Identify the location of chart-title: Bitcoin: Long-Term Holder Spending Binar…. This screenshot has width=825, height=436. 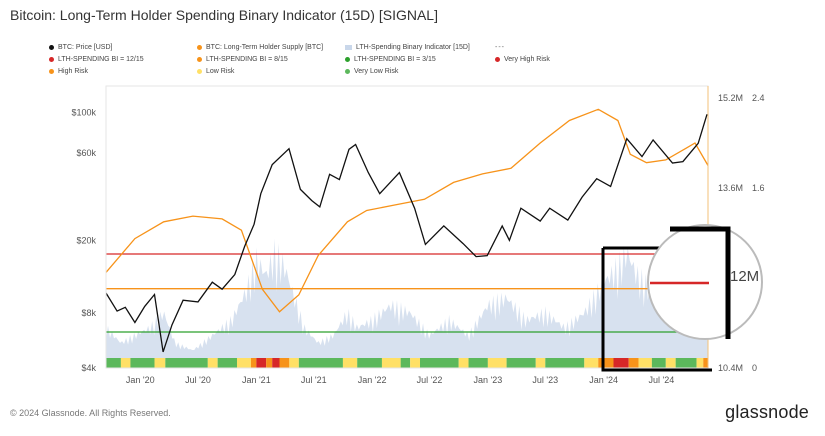
(224, 15).